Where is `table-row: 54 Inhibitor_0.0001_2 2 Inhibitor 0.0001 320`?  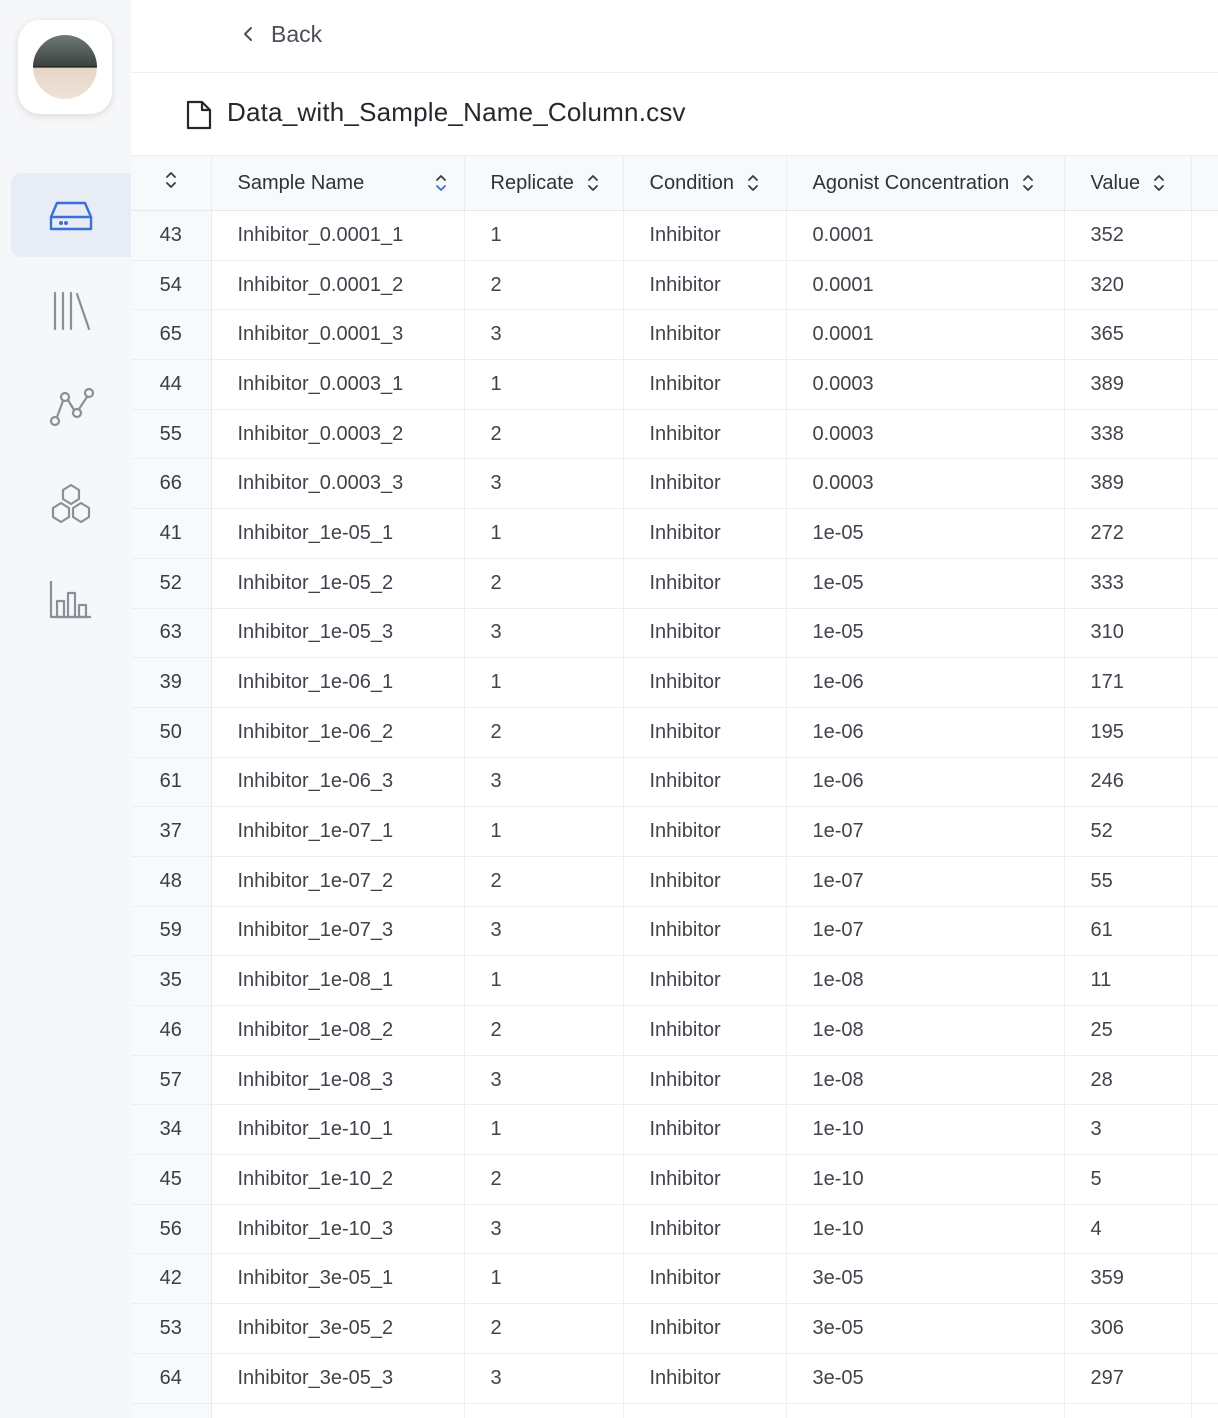
table-row: 54 Inhibitor_0.0001_2 2 Inhibitor 0.0001 320 is located at coordinates (674, 285).